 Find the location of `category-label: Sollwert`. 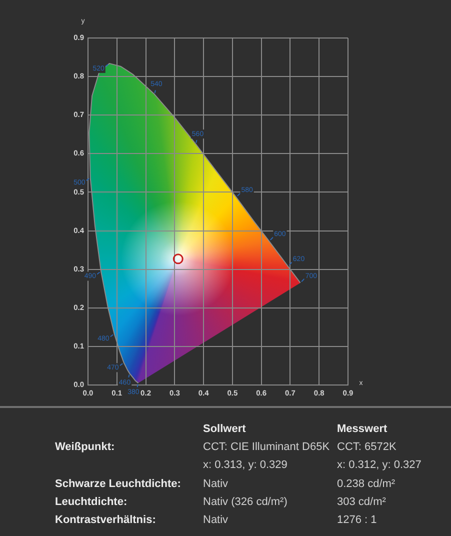

category-label: Sollwert is located at coordinates (224, 429).